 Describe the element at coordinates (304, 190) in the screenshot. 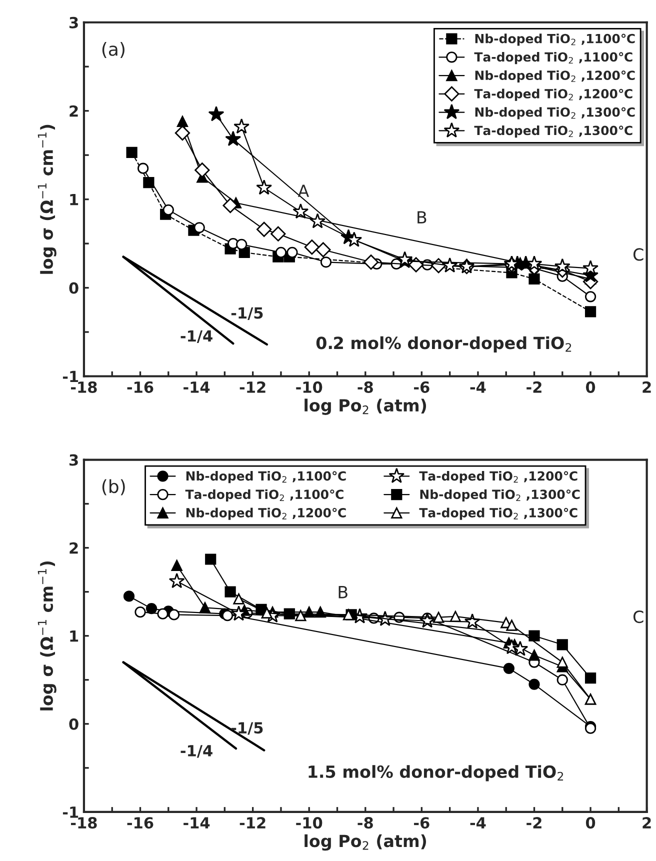

I see `annotation: A` at that location.